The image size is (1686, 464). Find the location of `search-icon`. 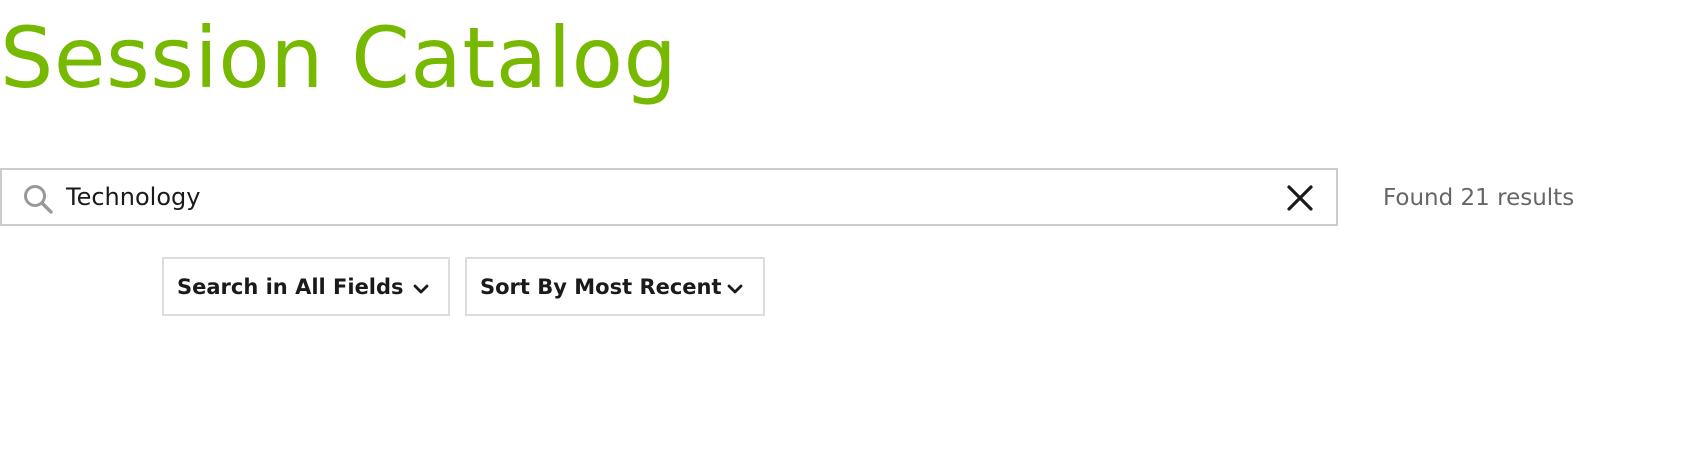

search-icon is located at coordinates (38, 199).